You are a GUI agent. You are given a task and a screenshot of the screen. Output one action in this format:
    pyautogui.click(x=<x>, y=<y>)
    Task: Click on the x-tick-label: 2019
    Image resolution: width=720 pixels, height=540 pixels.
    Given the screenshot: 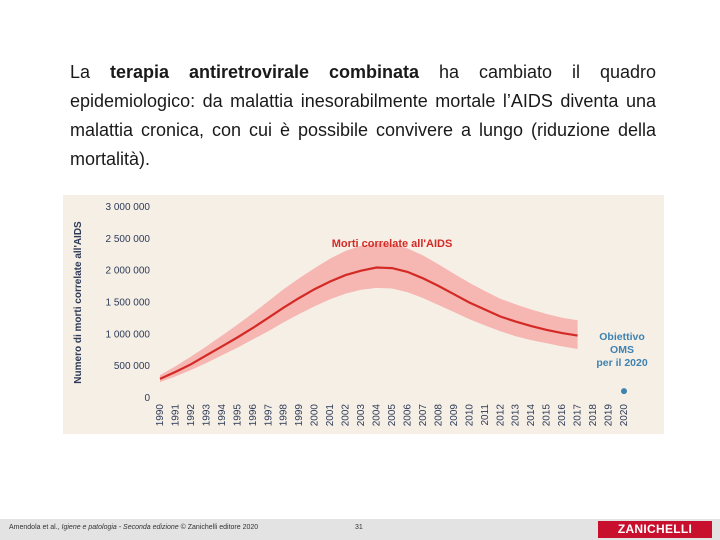 What is the action you would take?
    pyautogui.click(x=609, y=415)
    